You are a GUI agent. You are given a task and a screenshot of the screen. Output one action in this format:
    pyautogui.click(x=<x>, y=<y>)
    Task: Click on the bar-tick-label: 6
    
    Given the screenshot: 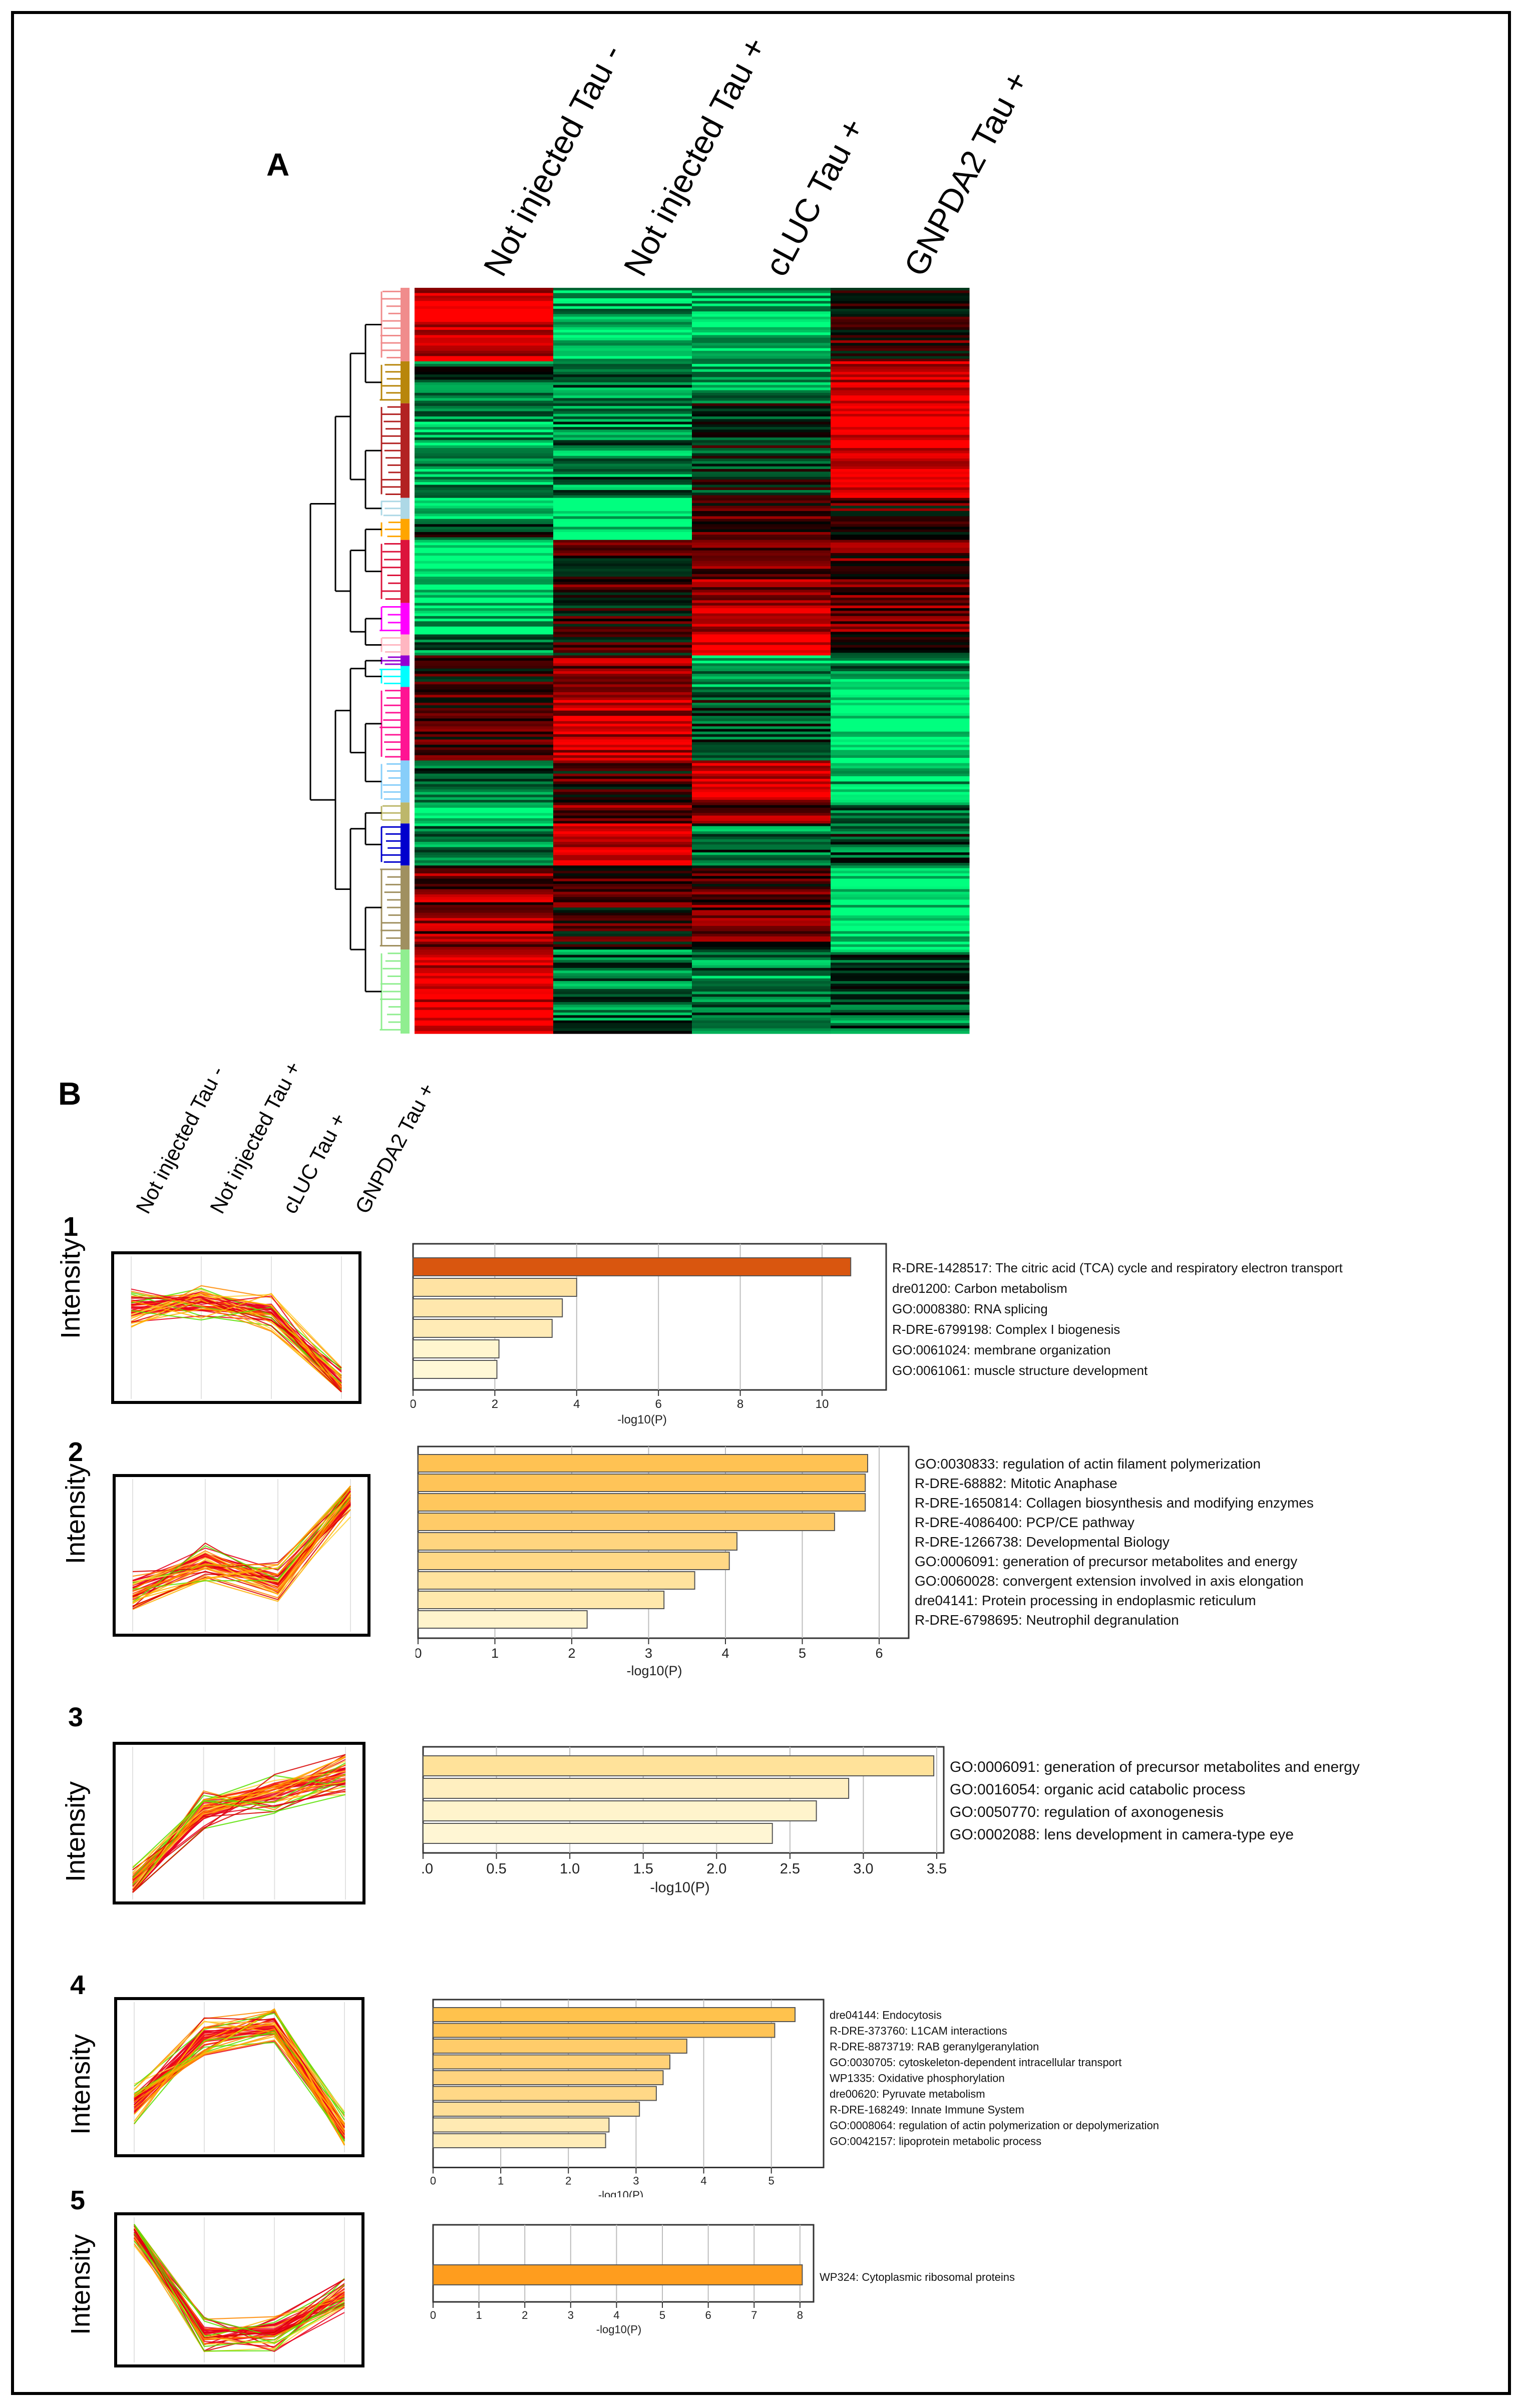 What is the action you would take?
    pyautogui.click(x=658, y=1404)
    